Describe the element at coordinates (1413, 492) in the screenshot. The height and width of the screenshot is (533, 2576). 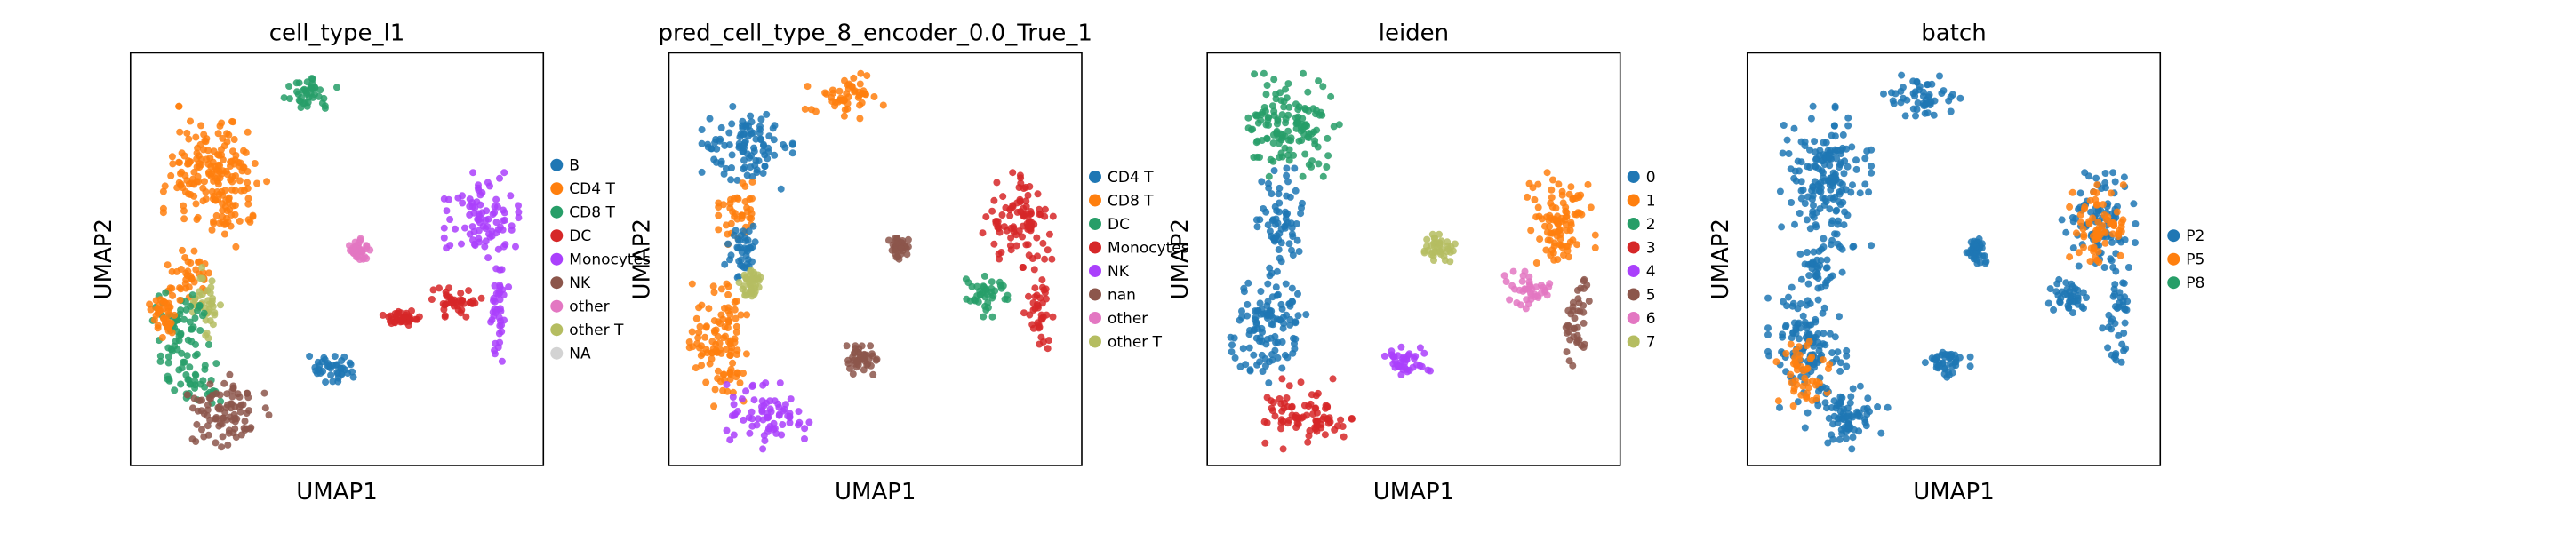
I see `x-axis-label: UMAP1` at that location.